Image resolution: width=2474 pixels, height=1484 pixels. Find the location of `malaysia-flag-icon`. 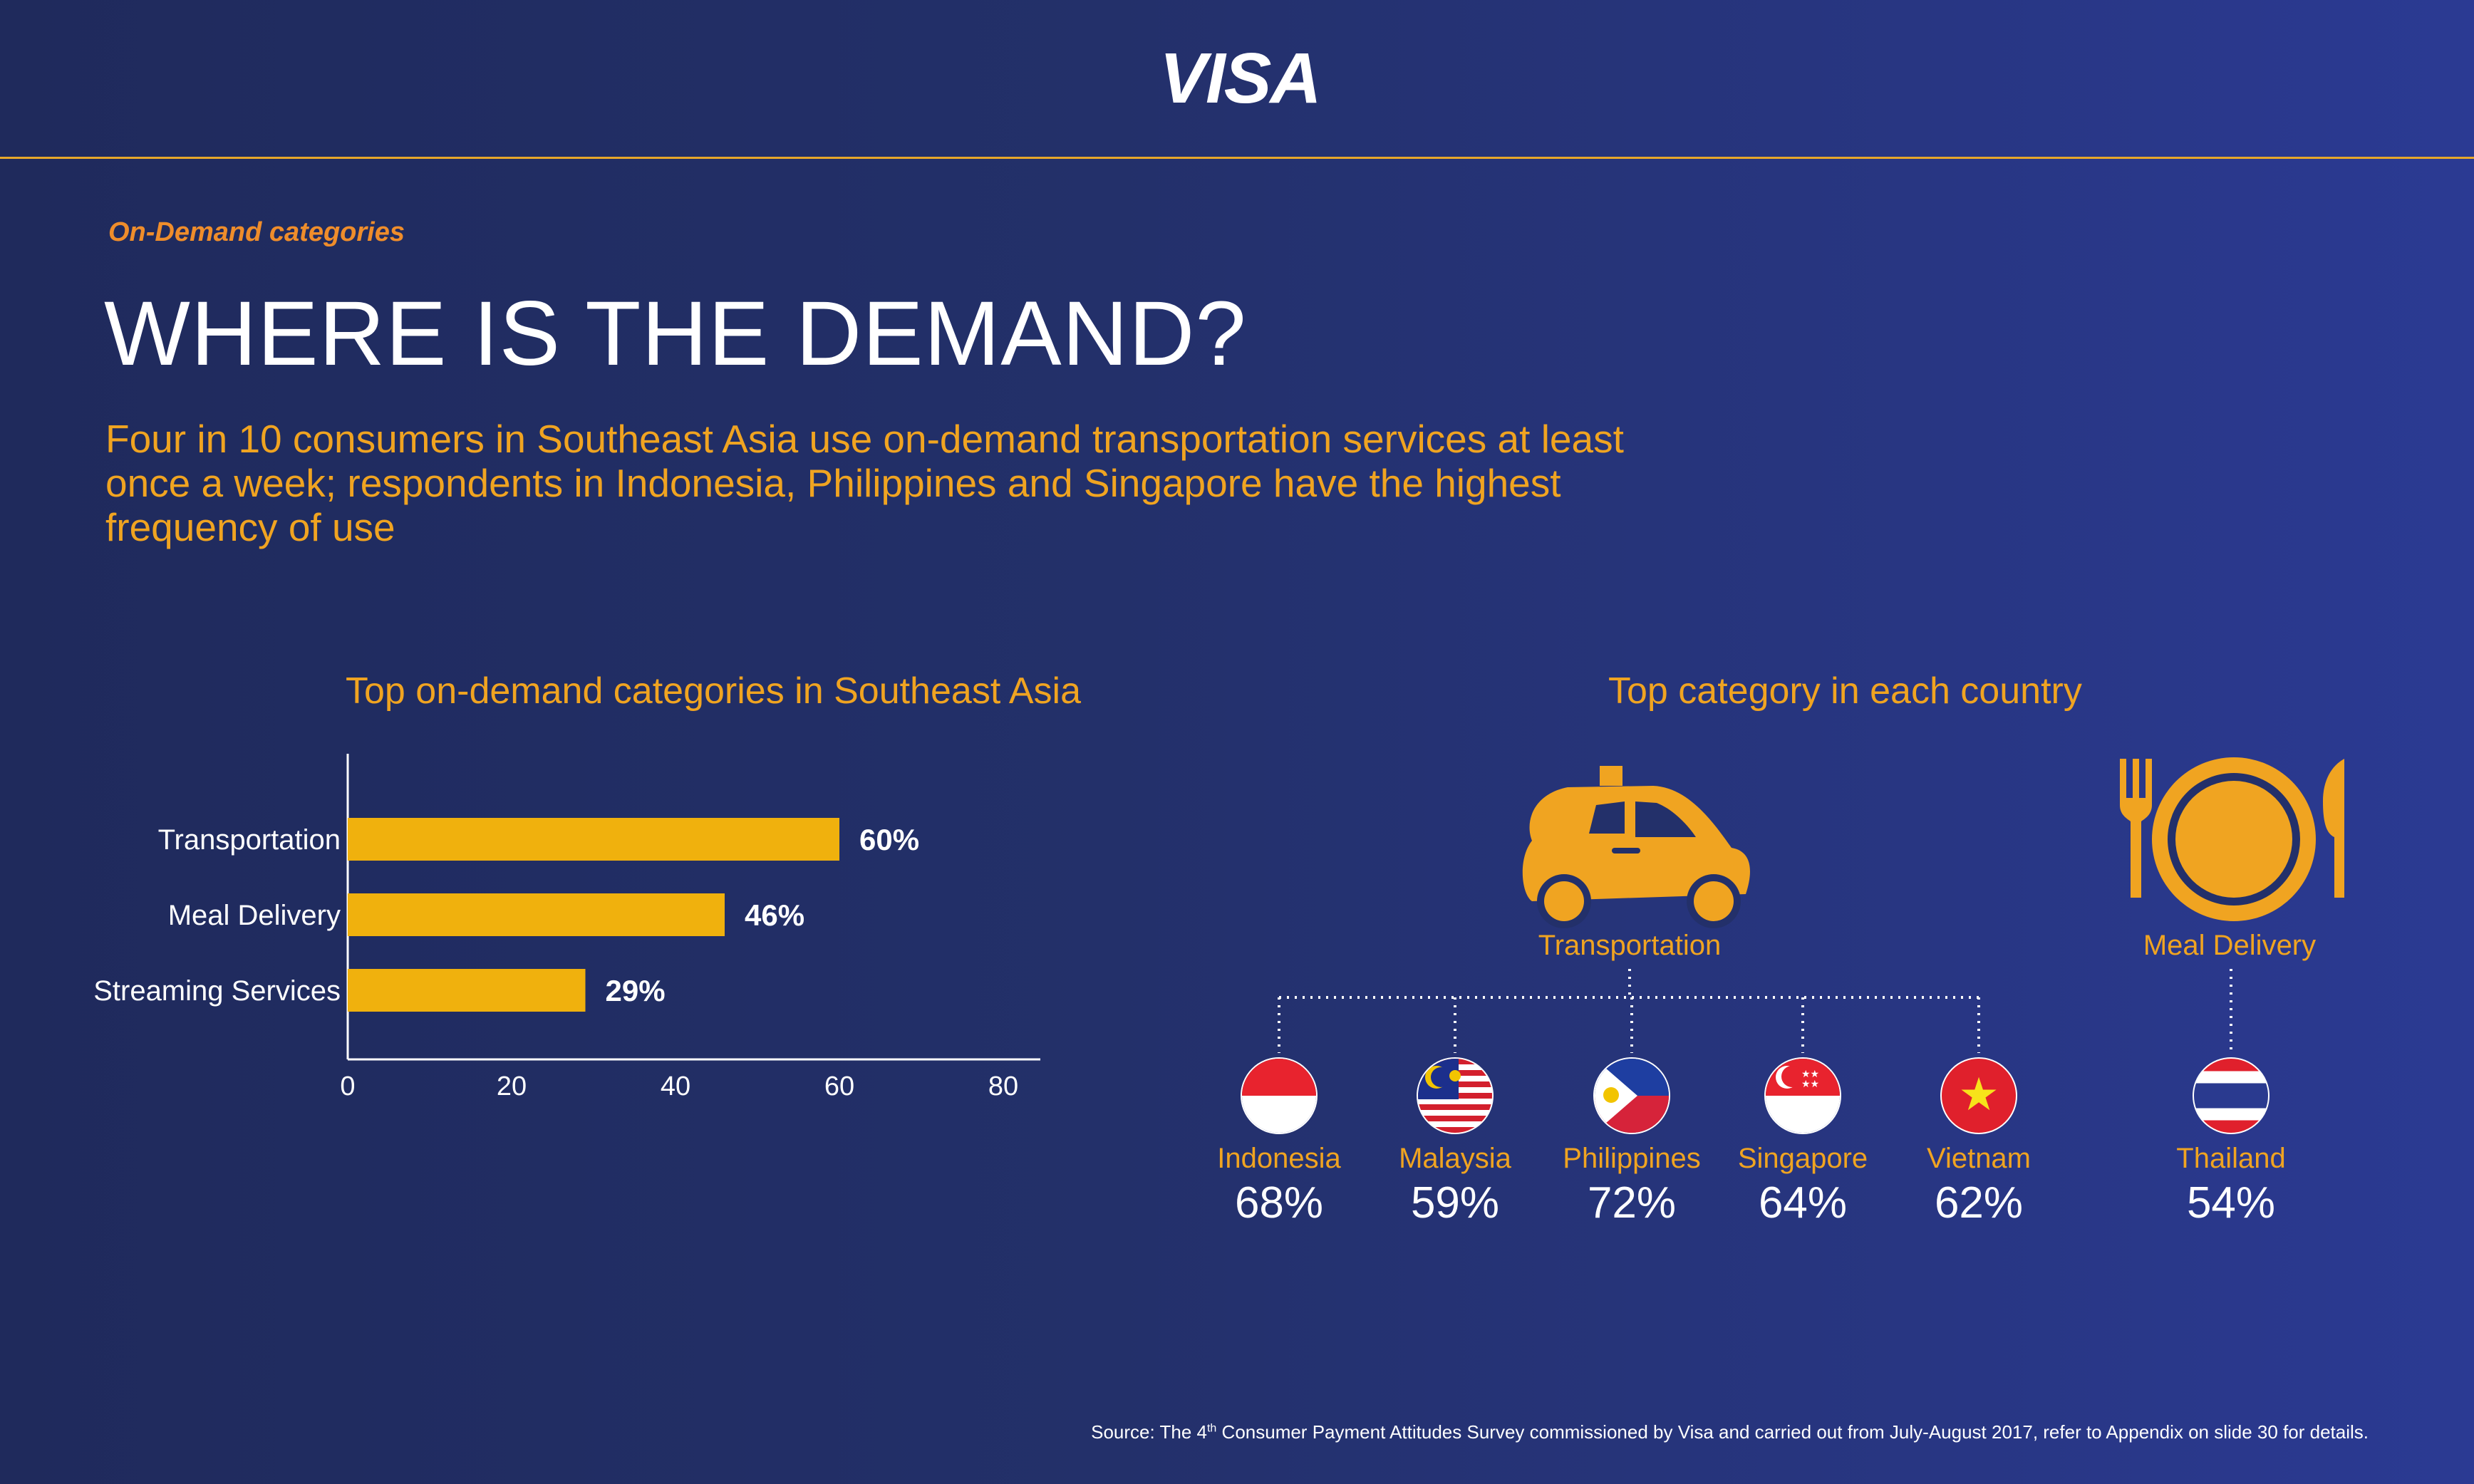

malaysia-flag-icon is located at coordinates (1455, 1095).